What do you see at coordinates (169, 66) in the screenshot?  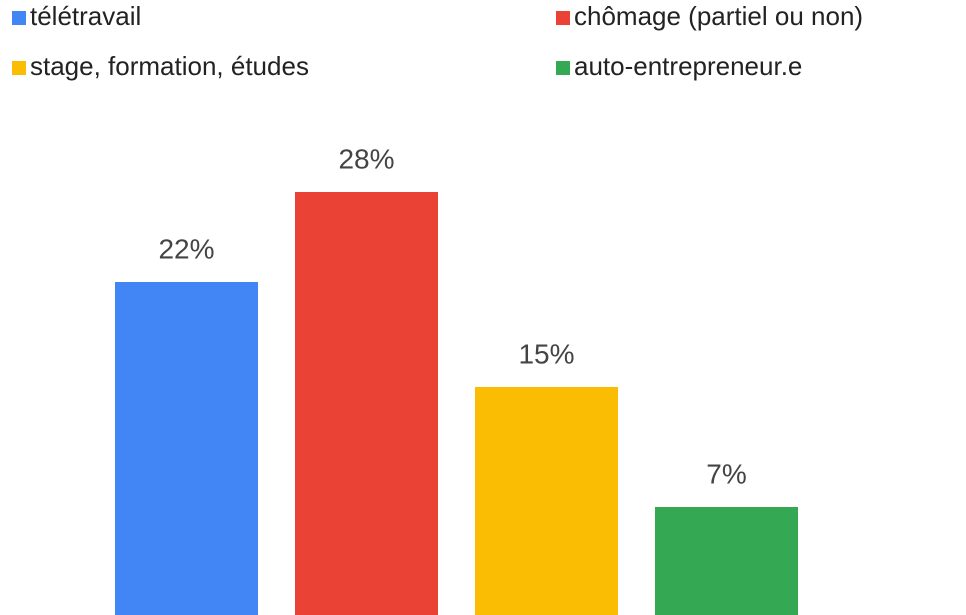 I see `legend-label: stage, formation, études` at bounding box center [169, 66].